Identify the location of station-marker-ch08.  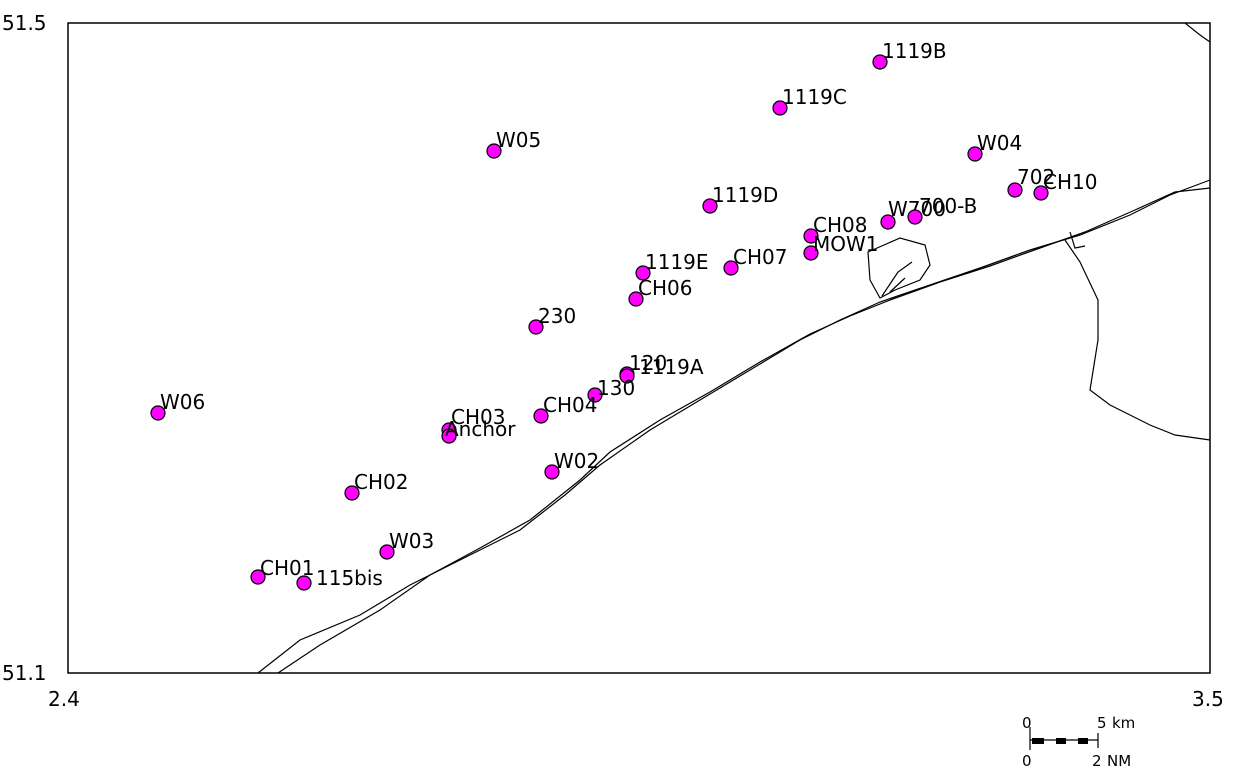
(811, 236).